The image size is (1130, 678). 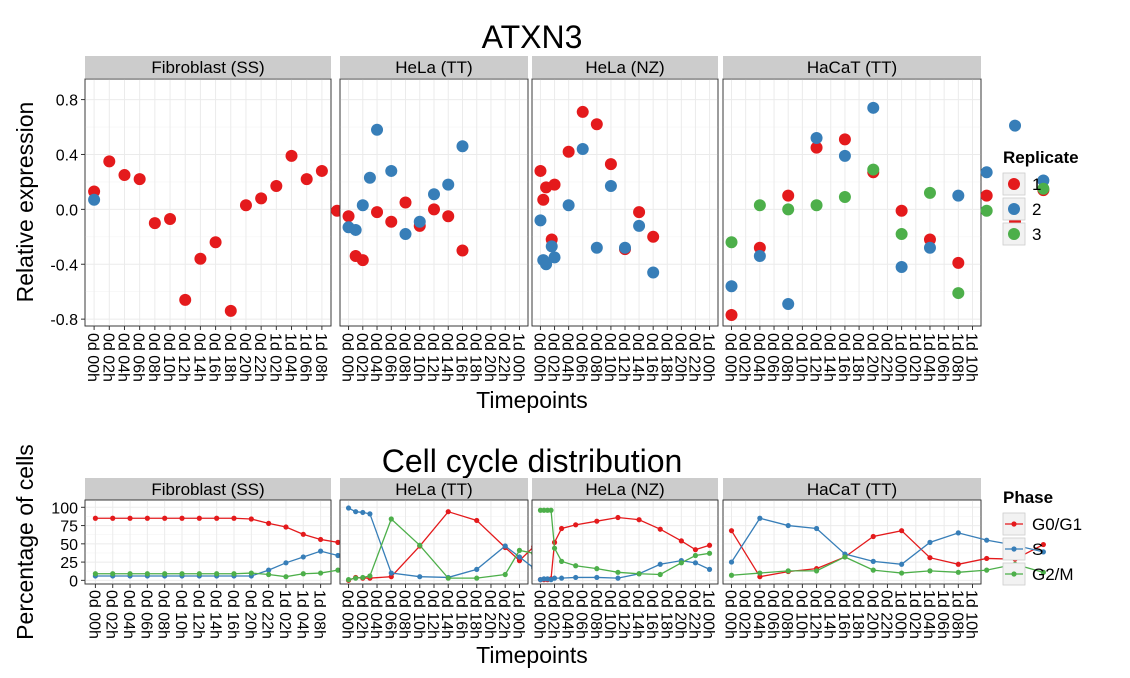 What do you see at coordinates (914, 614) in the screenshot?
I see `x-tick-label: 1d 02h` at bounding box center [914, 614].